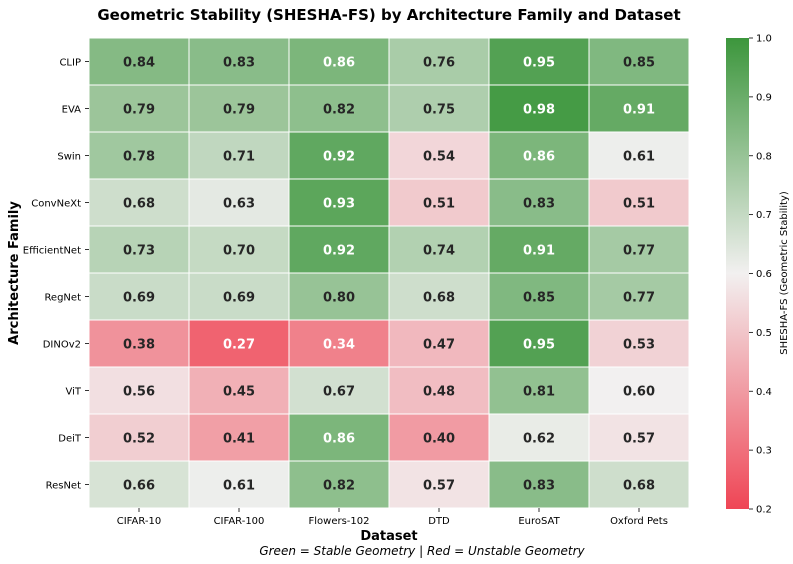 This screenshot has height=564, width=793. I want to click on cell-value-label: 0.71, so click(239, 157).